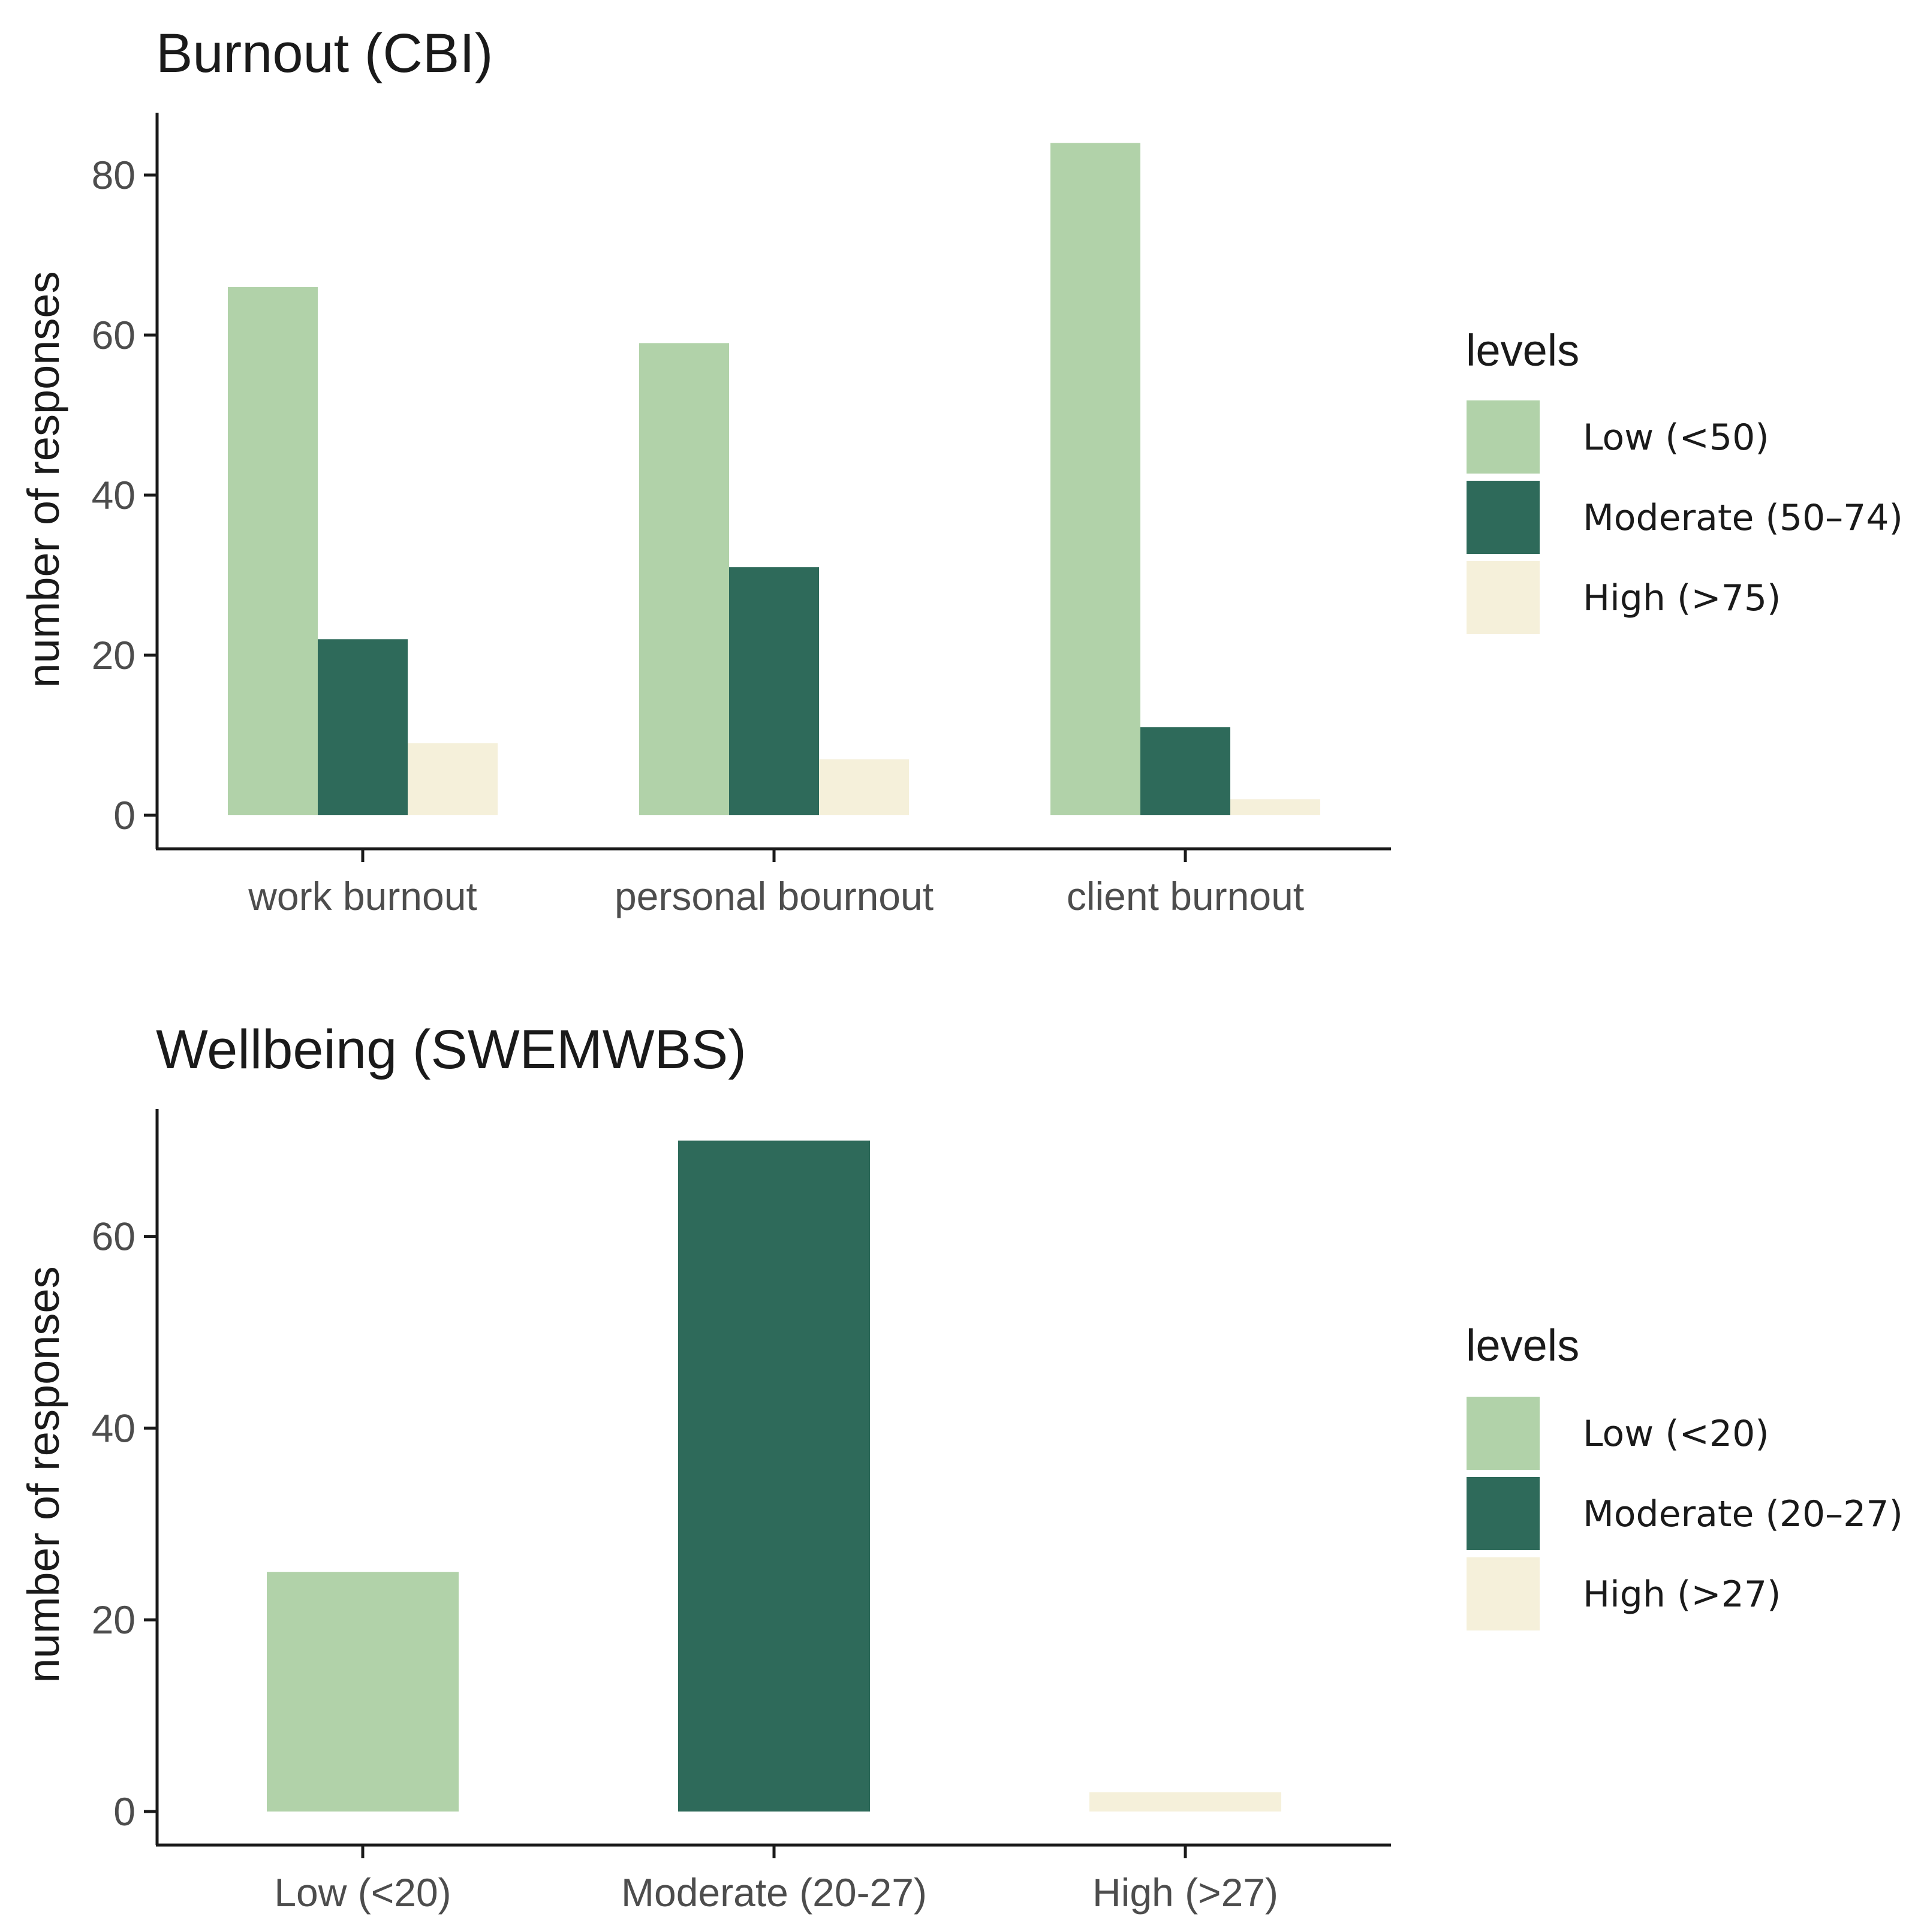 The width and height of the screenshot is (1924, 1932). Describe the element at coordinates (774, 1893) in the screenshot. I see `x-tick-label: Moderate (20-27)` at that location.